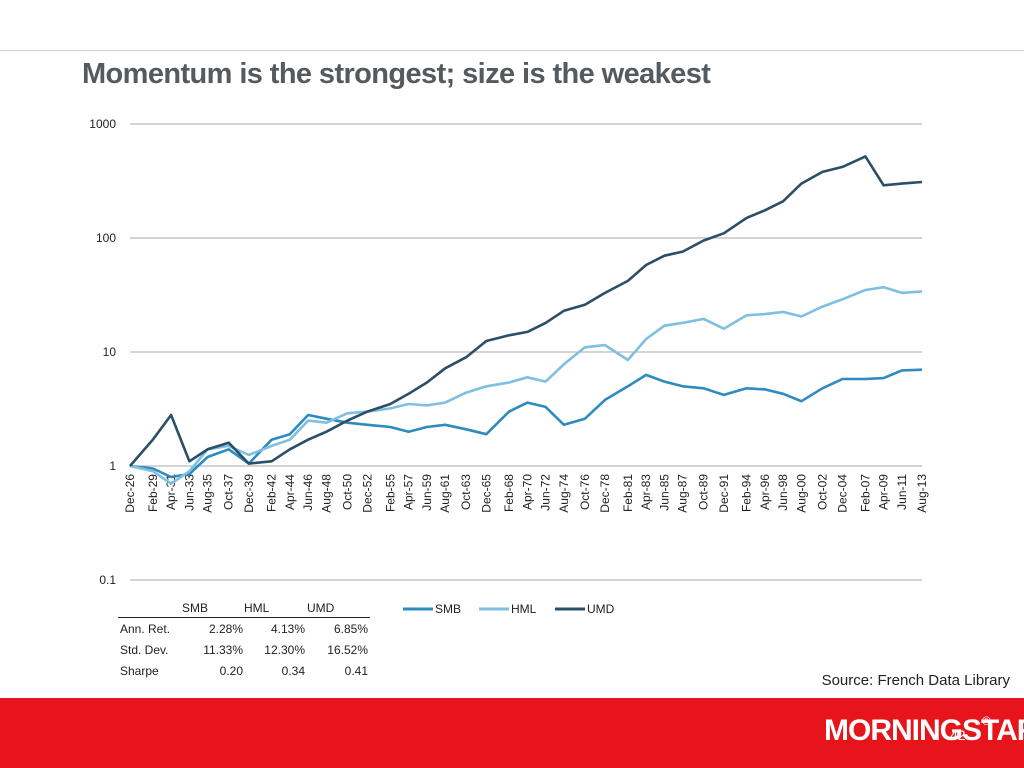 The image size is (1024, 768). I want to click on x-tick-label: Feb-29, so click(153, 493).